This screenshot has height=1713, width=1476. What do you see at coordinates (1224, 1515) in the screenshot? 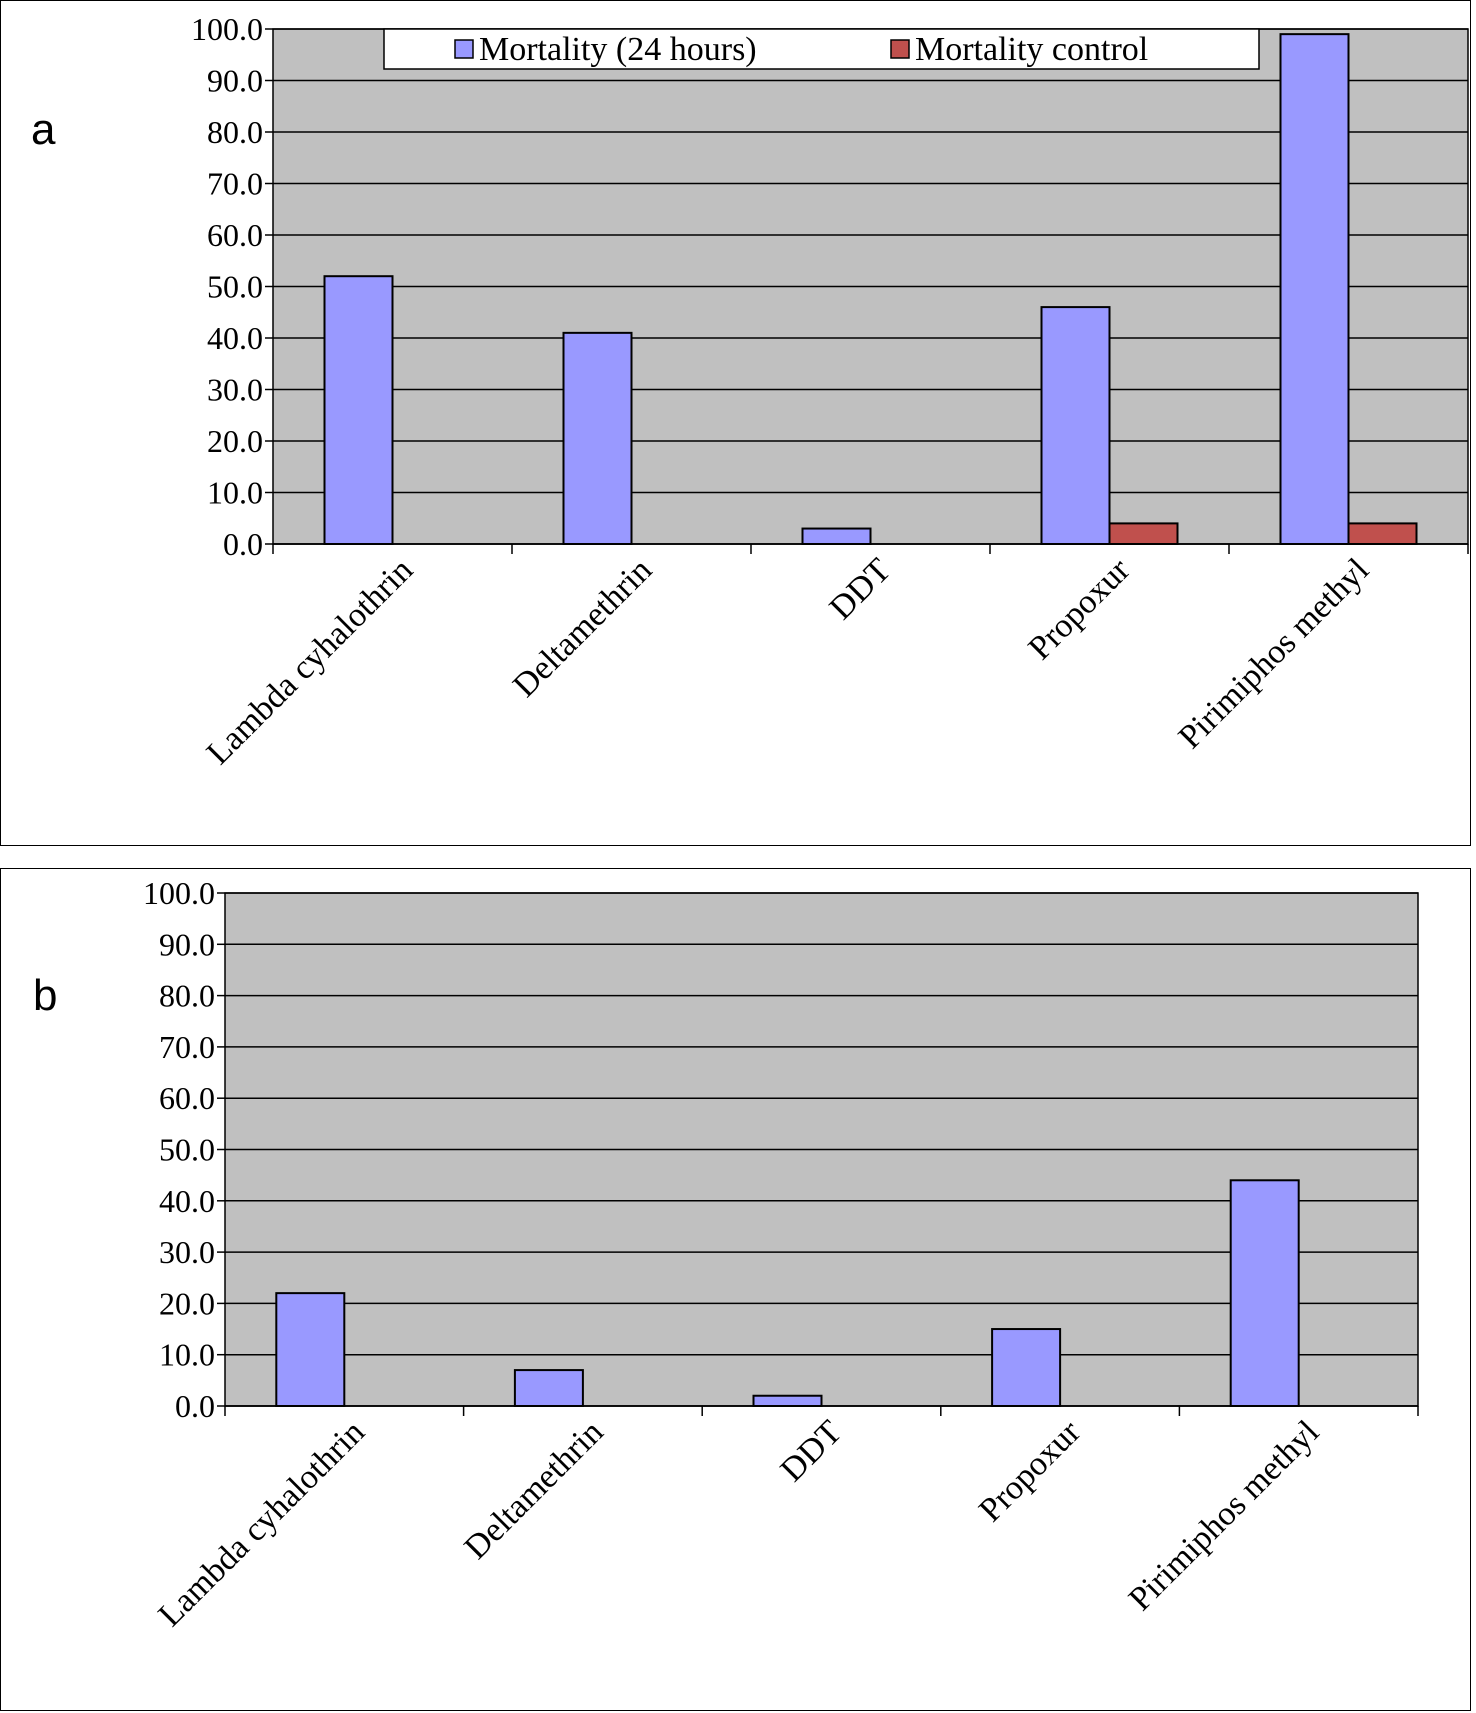
I see `chart-b-x-label-pirimiphos-methyl: Pirimiphos methyl` at bounding box center [1224, 1515].